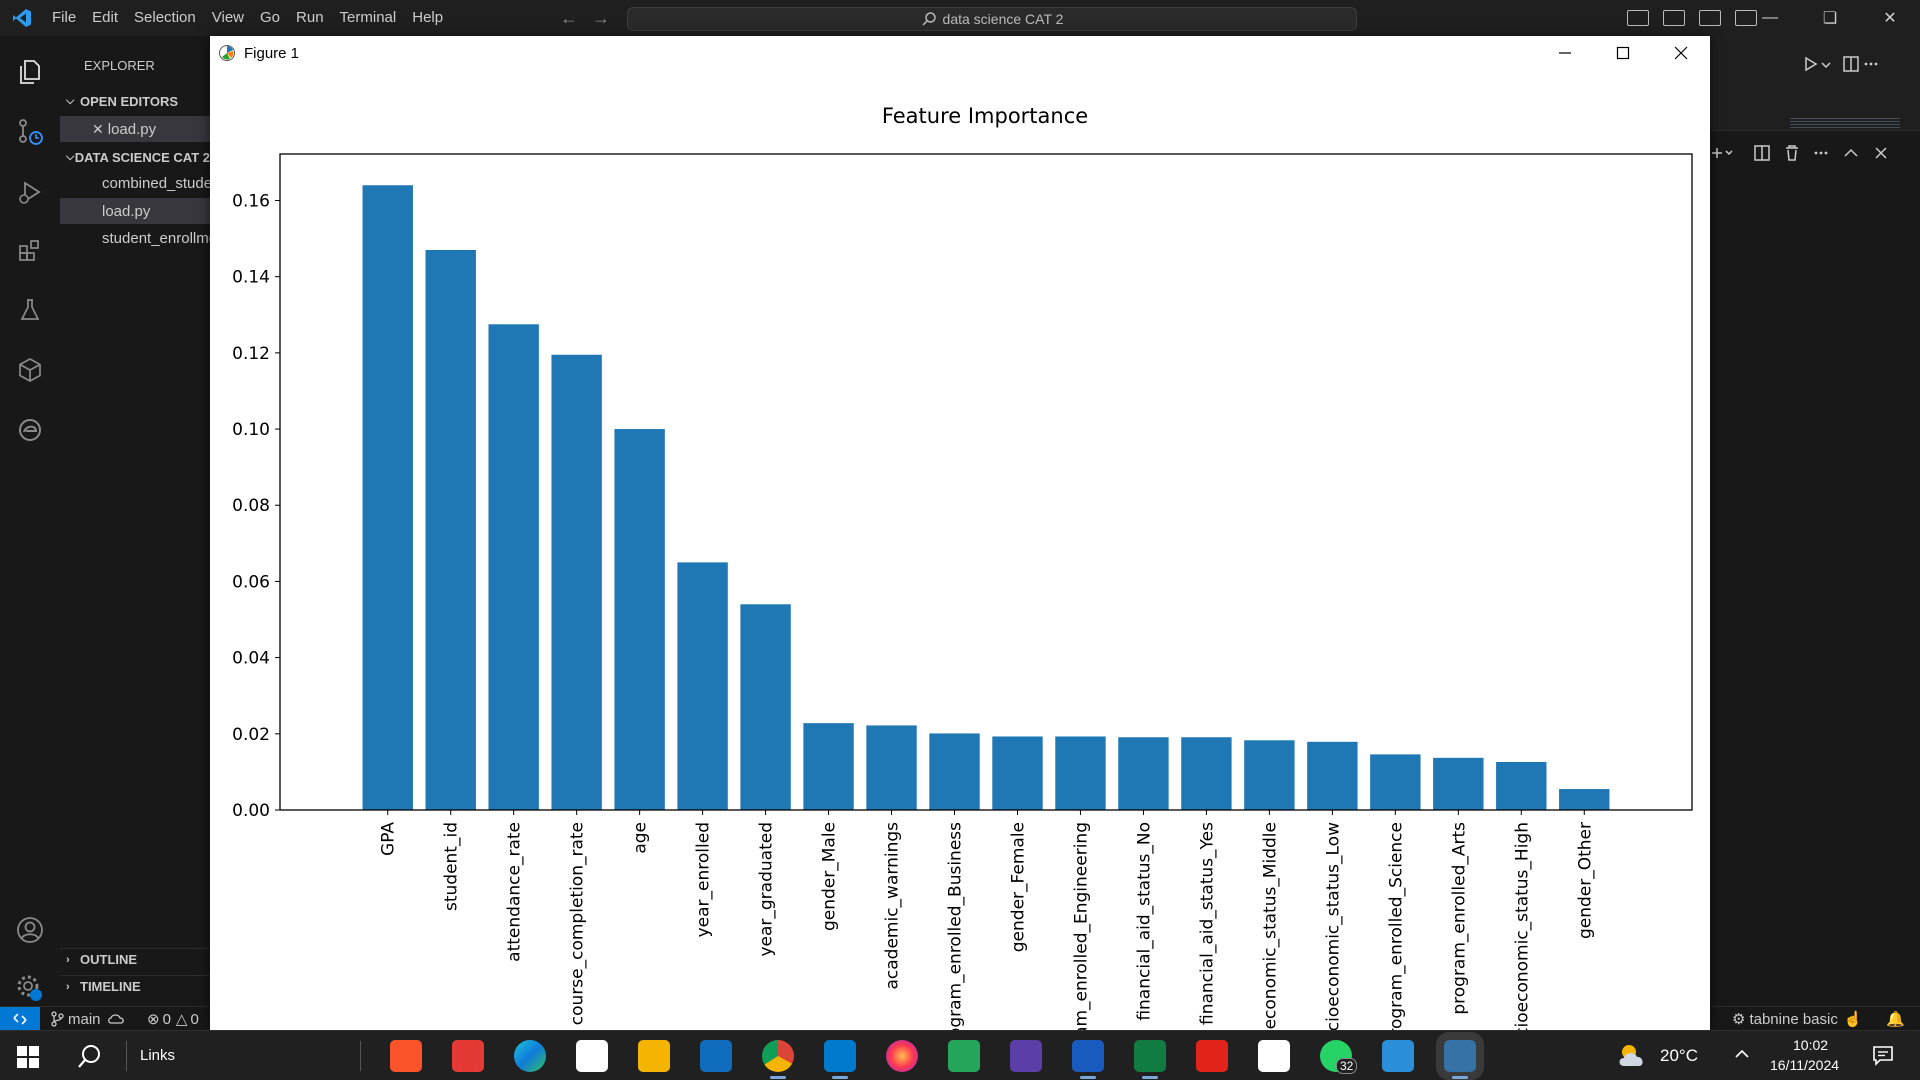 The width and height of the screenshot is (1920, 1080). Describe the element at coordinates (156, 183) in the screenshot. I see `file-item-combined-csv: combined_student_data.csv` at that location.